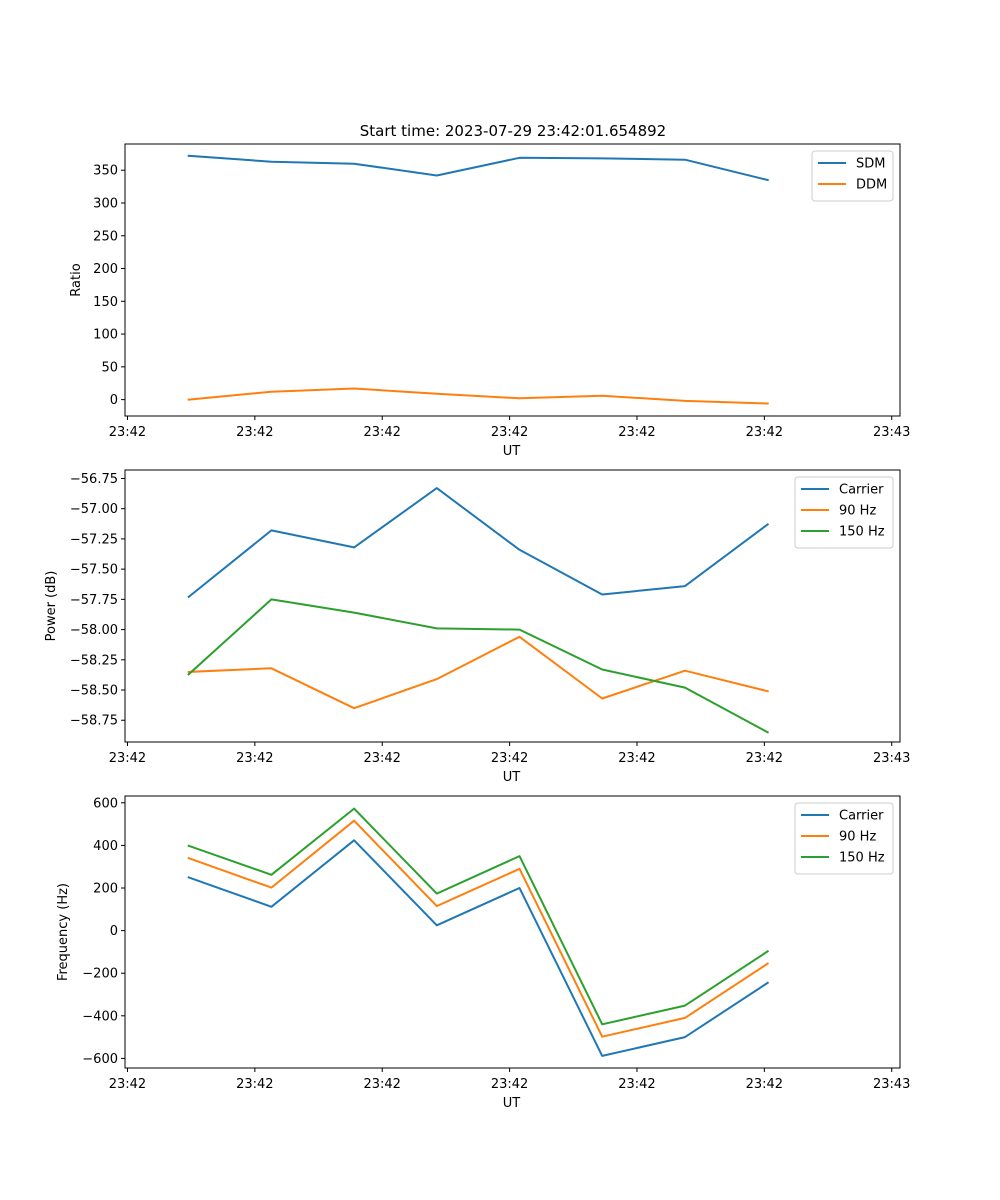  I want to click on y-tick-label: −400, so click(100, 1016).